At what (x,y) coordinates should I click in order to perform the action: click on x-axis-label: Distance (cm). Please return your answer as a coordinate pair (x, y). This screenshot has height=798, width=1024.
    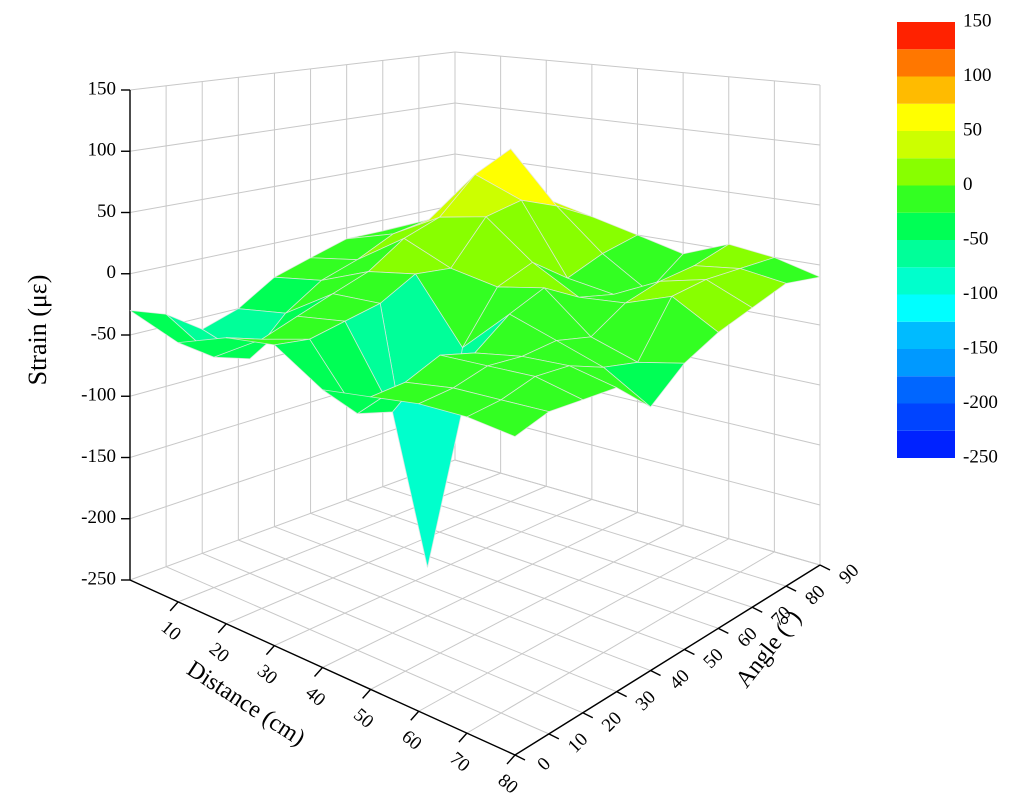
    Looking at the image, I should click on (246, 703).